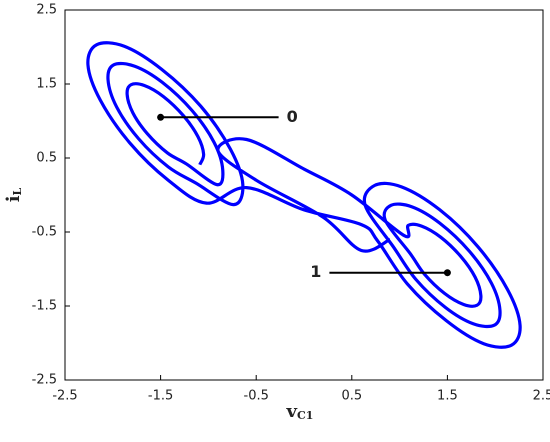 The image size is (550, 442). What do you see at coordinates (44, 380) in the screenshot?
I see `y-tick-label: -2.5` at bounding box center [44, 380].